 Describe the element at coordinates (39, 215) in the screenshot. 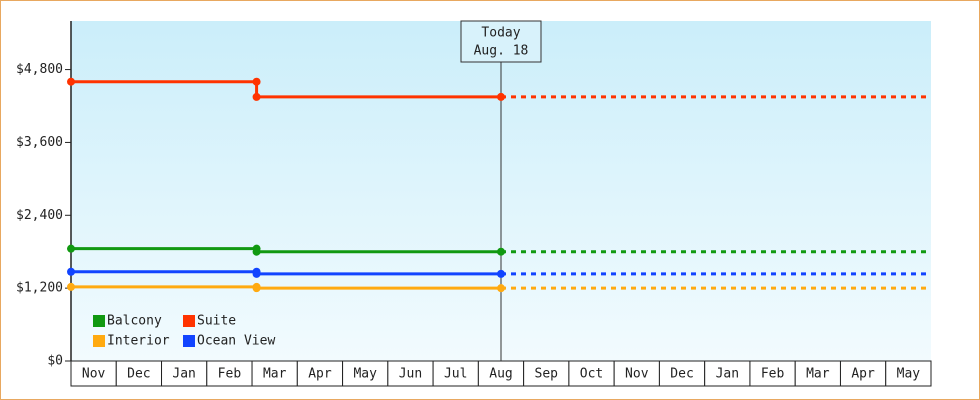

I see `y-tick-label: $2,400` at that location.